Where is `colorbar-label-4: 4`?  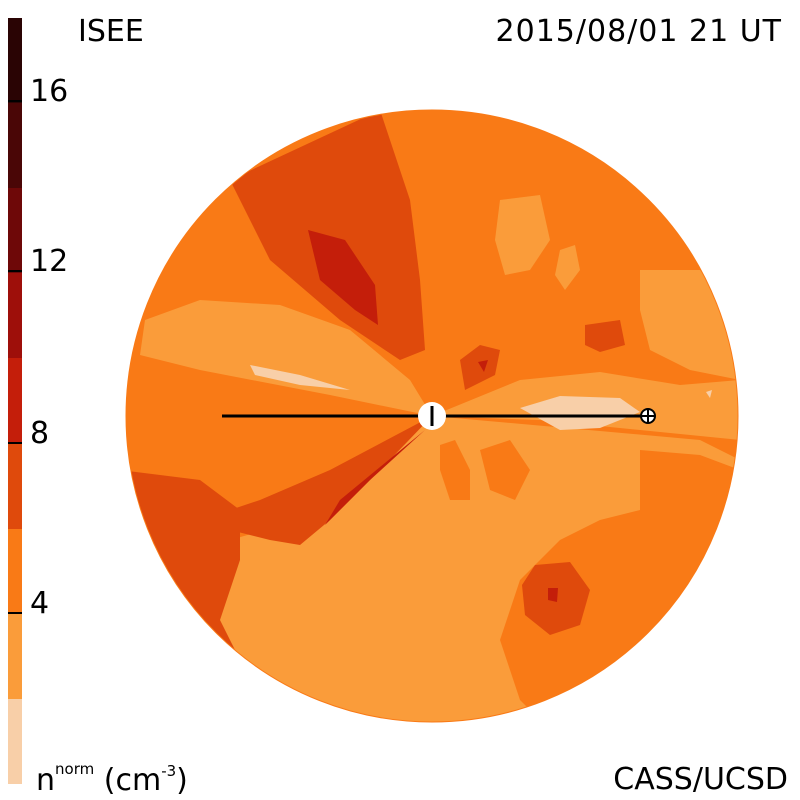 colorbar-label-4: 4 is located at coordinates (40, 603).